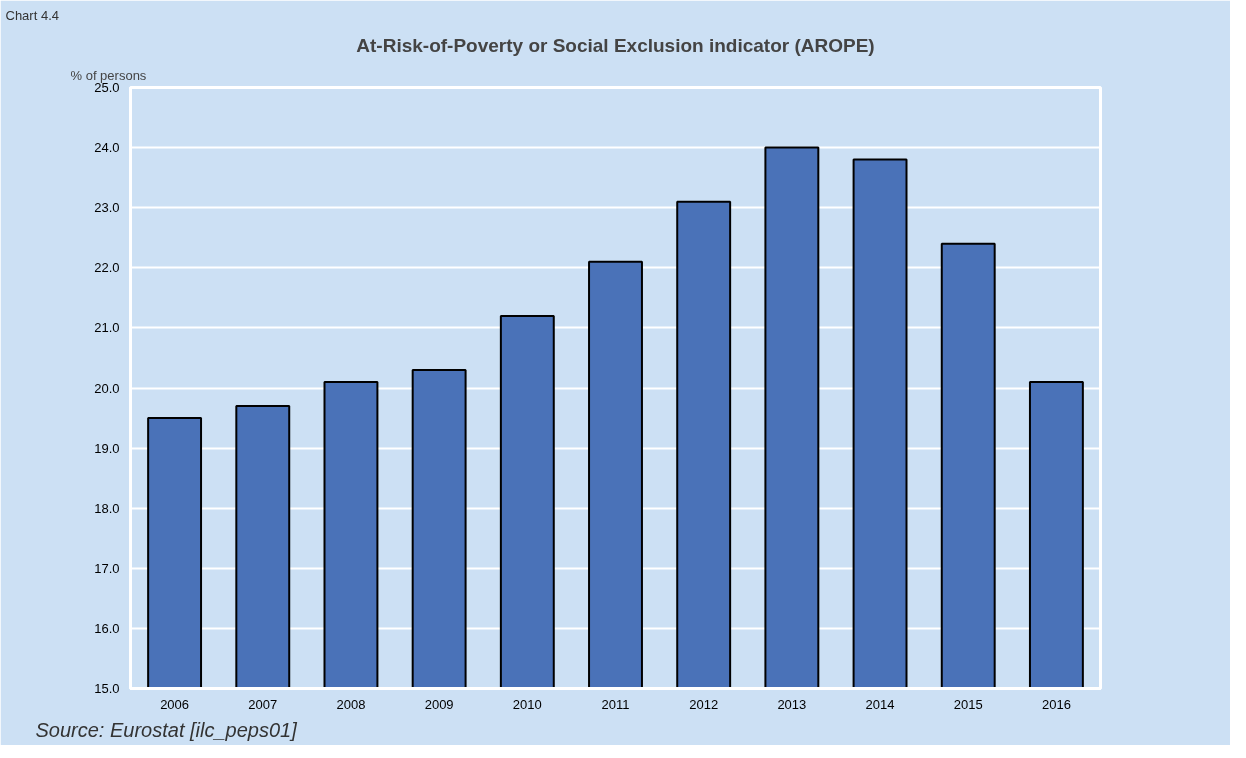 This screenshot has width=1246, height=758. Describe the element at coordinates (880, 704) in the screenshot. I see `x-tick-label: 2014` at that location.